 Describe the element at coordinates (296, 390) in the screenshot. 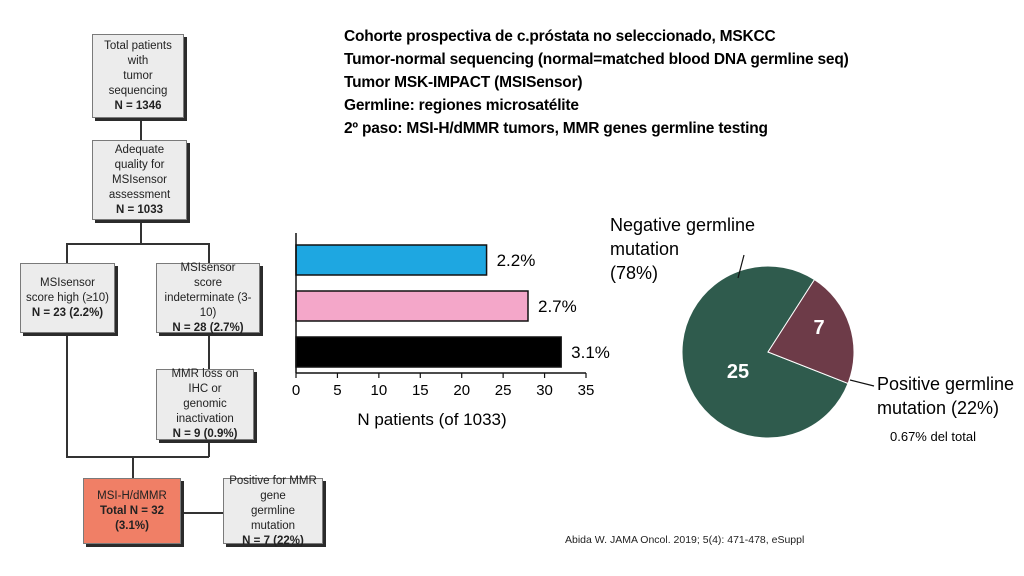

I see `x-tick-label: 0` at that location.